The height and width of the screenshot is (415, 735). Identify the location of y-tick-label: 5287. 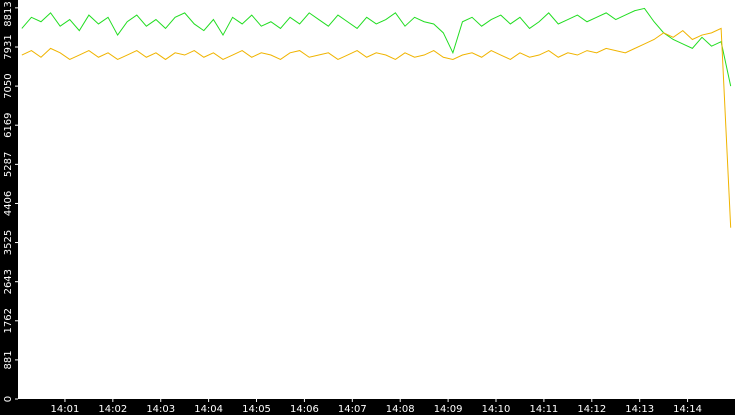
(8, 164).